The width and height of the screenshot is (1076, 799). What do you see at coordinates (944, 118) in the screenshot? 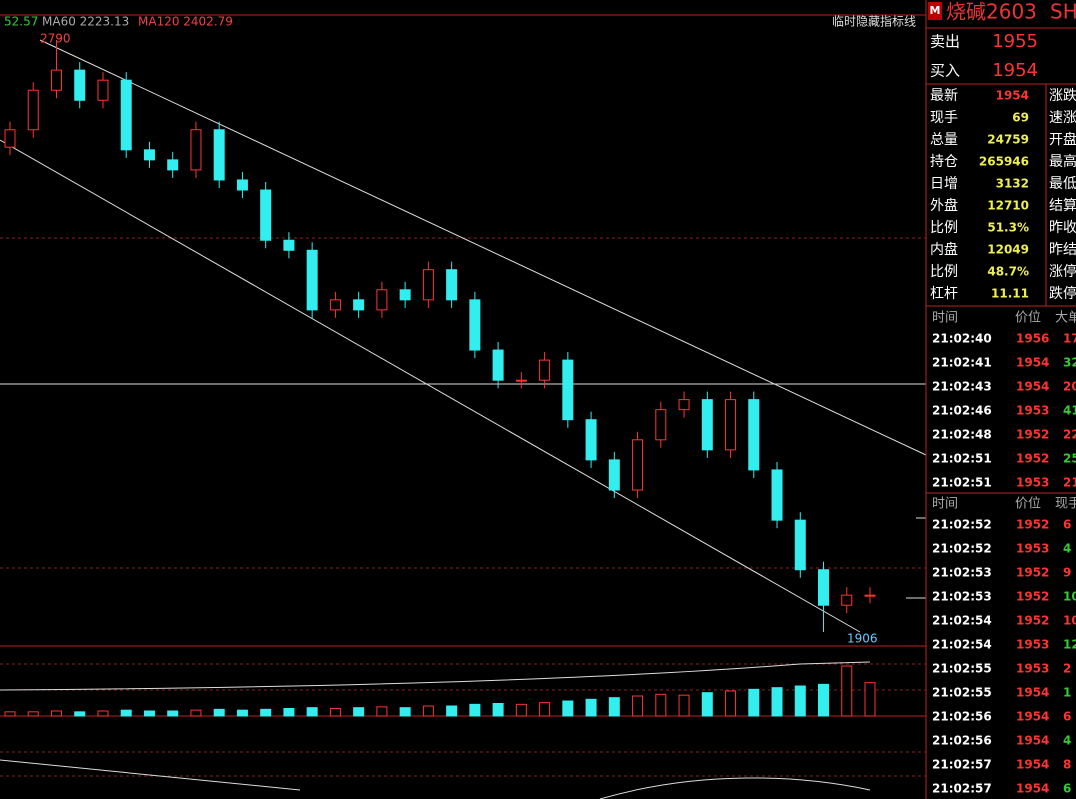
I see `quote-label: 现手` at bounding box center [944, 118].